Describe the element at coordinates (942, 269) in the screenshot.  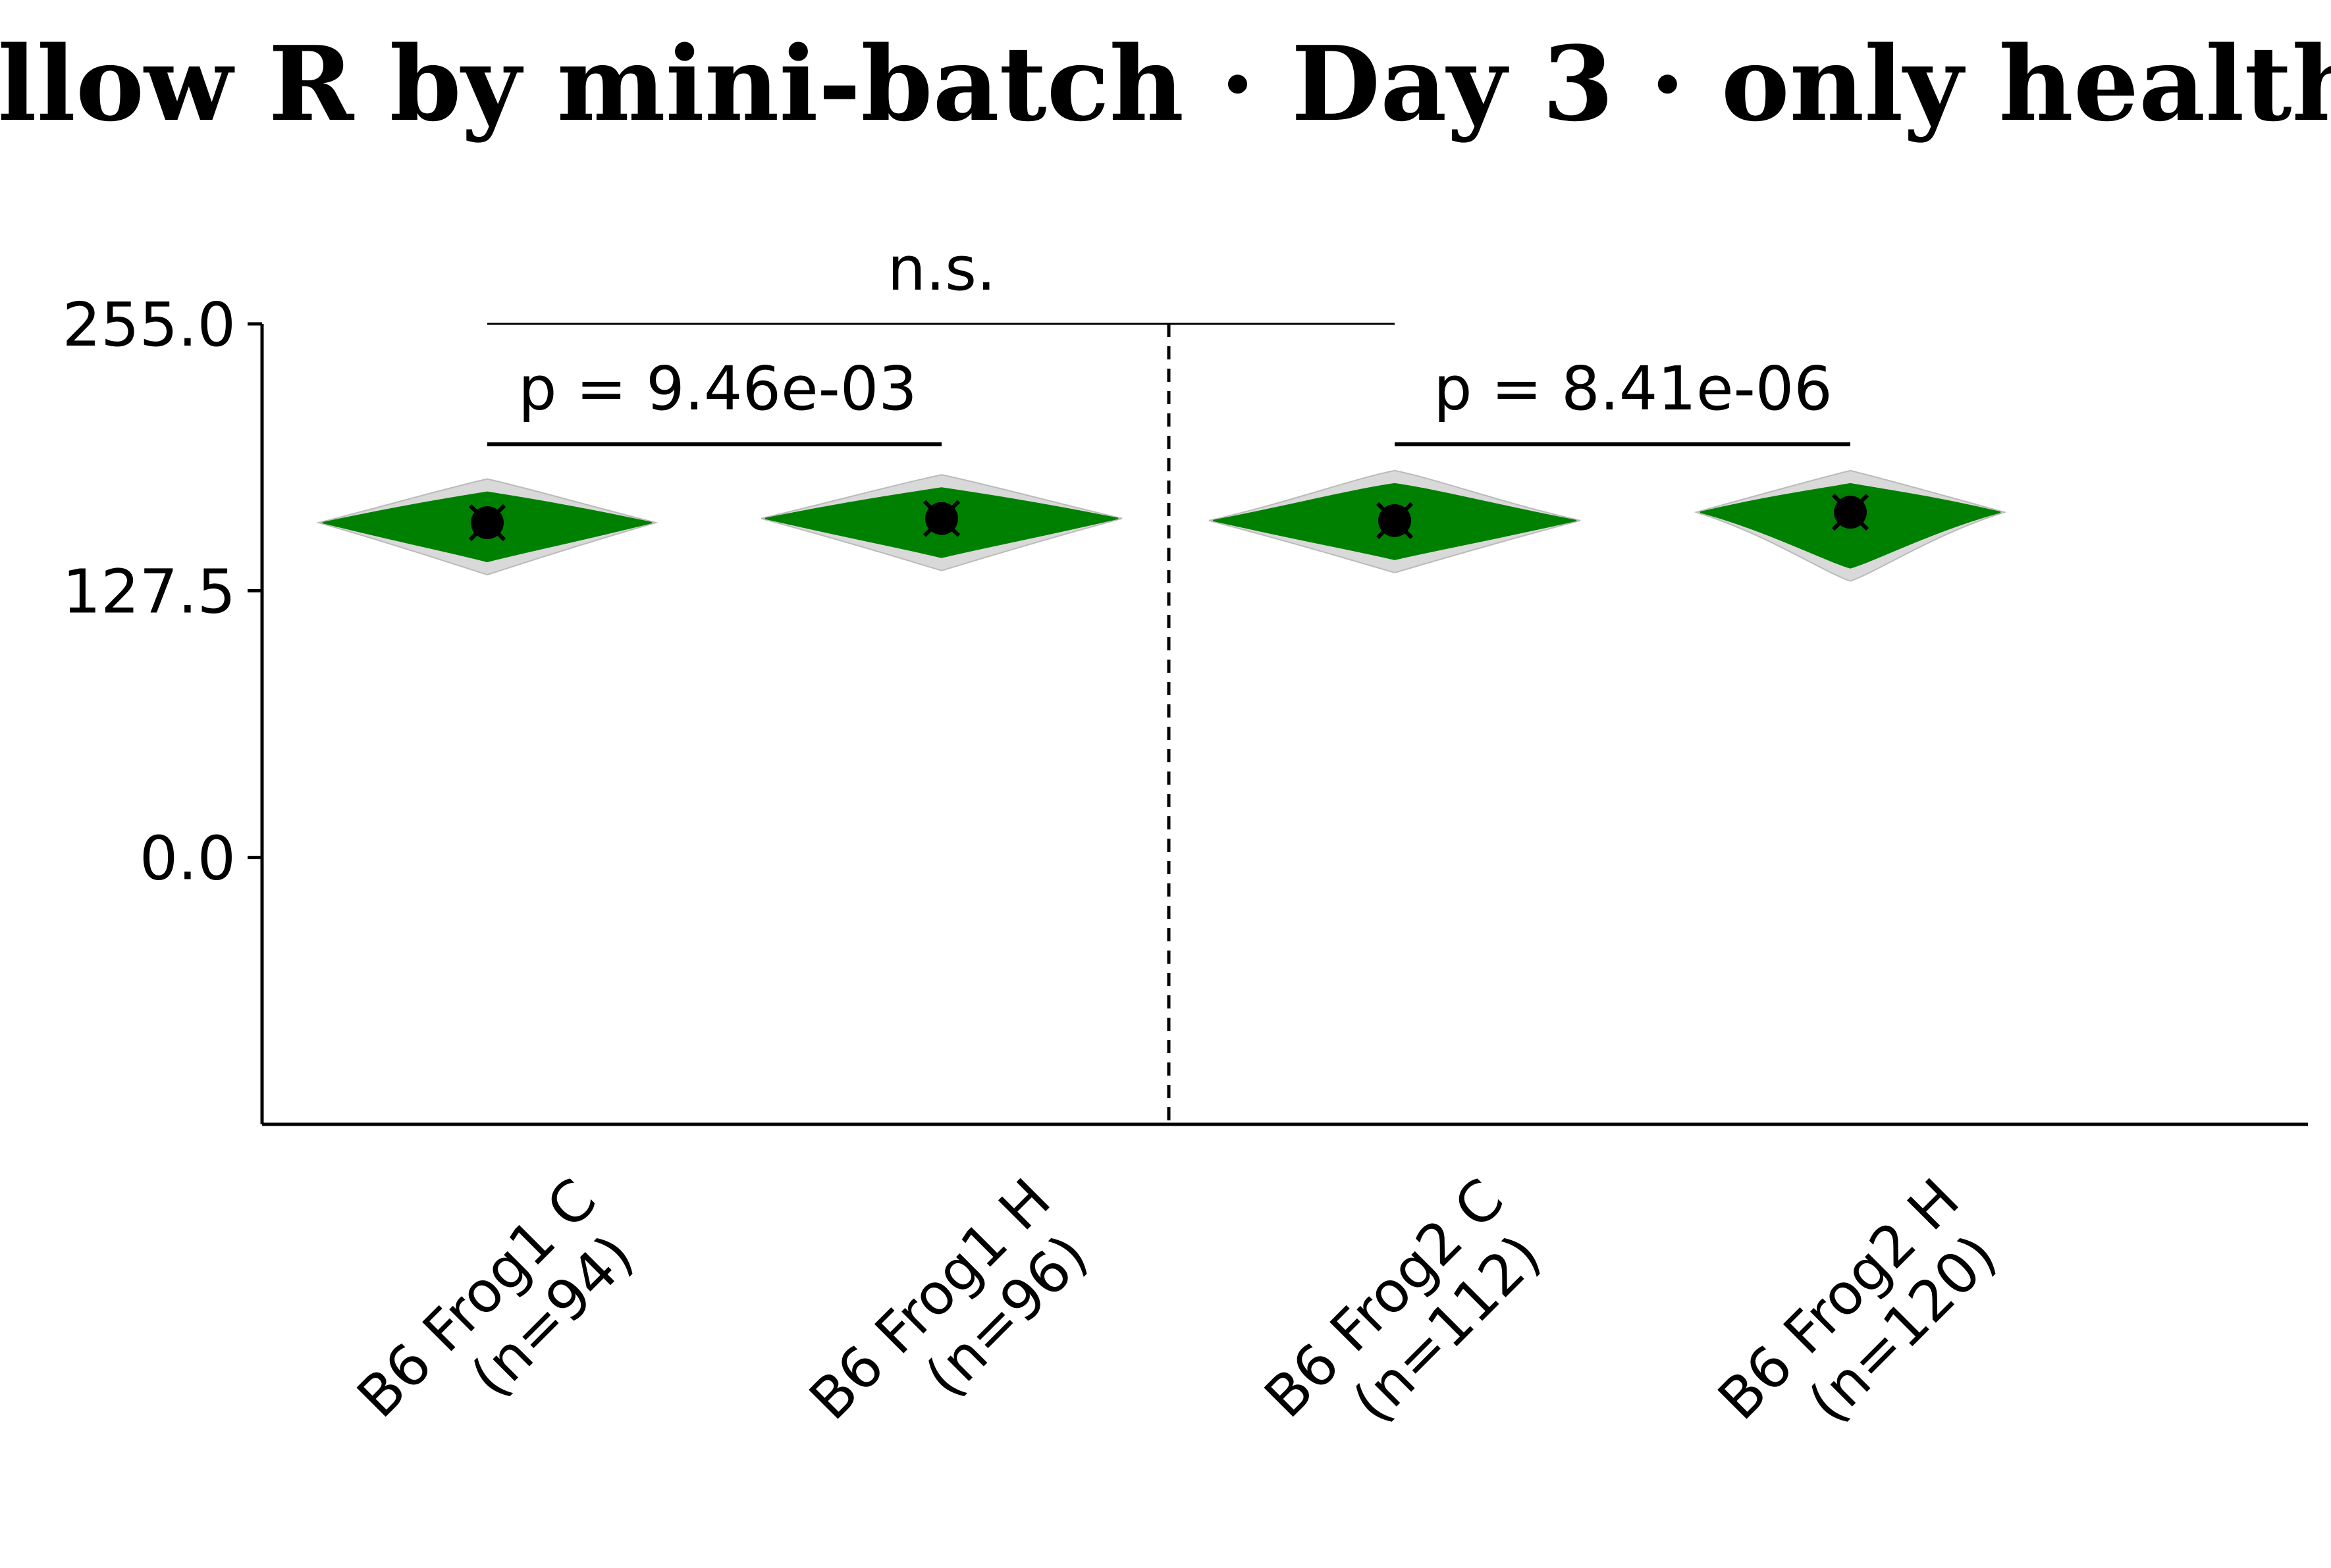
I see `comparison-label-3: n.s.` at that location.